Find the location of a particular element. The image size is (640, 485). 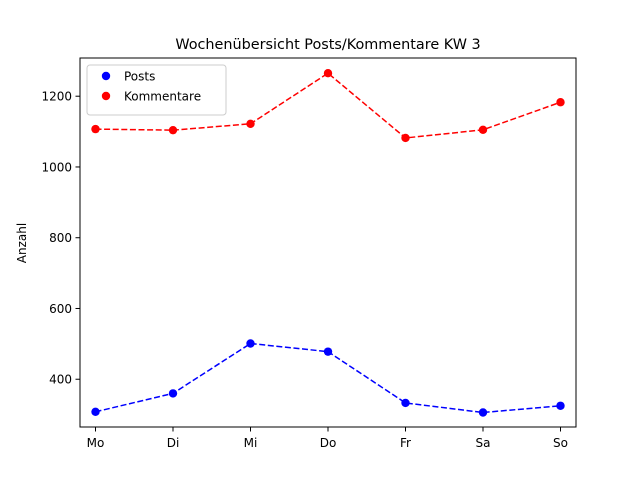

y-tick-label-0: 400 is located at coordinates (60, 380).